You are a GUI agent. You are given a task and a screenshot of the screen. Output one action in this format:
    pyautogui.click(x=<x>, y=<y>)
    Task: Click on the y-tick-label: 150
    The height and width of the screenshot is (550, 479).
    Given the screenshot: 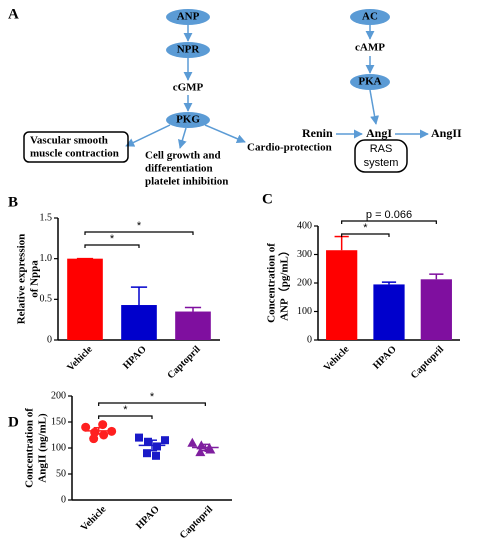 What is the action you would take?
    pyautogui.click(x=58, y=421)
    